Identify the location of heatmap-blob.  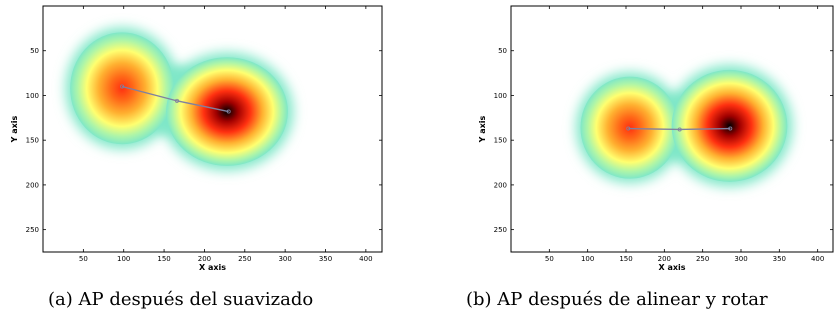
(729, 125).